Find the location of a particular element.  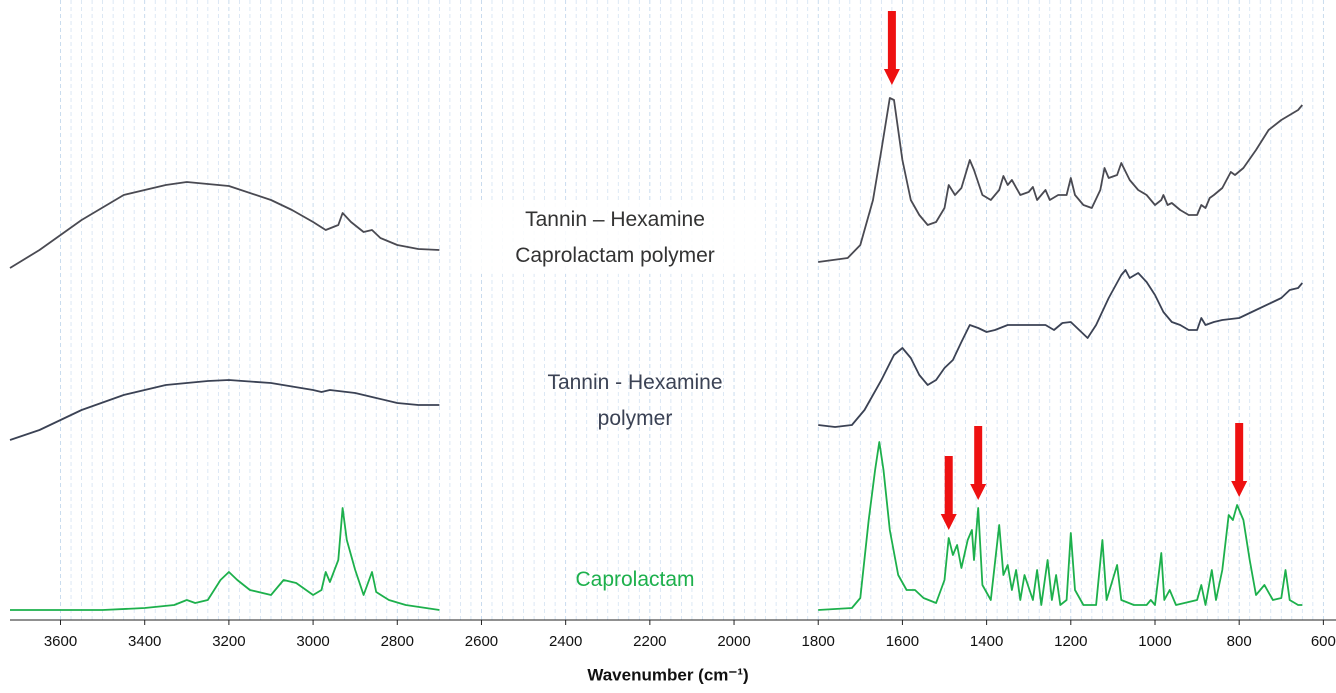

x-tick-label: 3600 is located at coordinates (60, 641).